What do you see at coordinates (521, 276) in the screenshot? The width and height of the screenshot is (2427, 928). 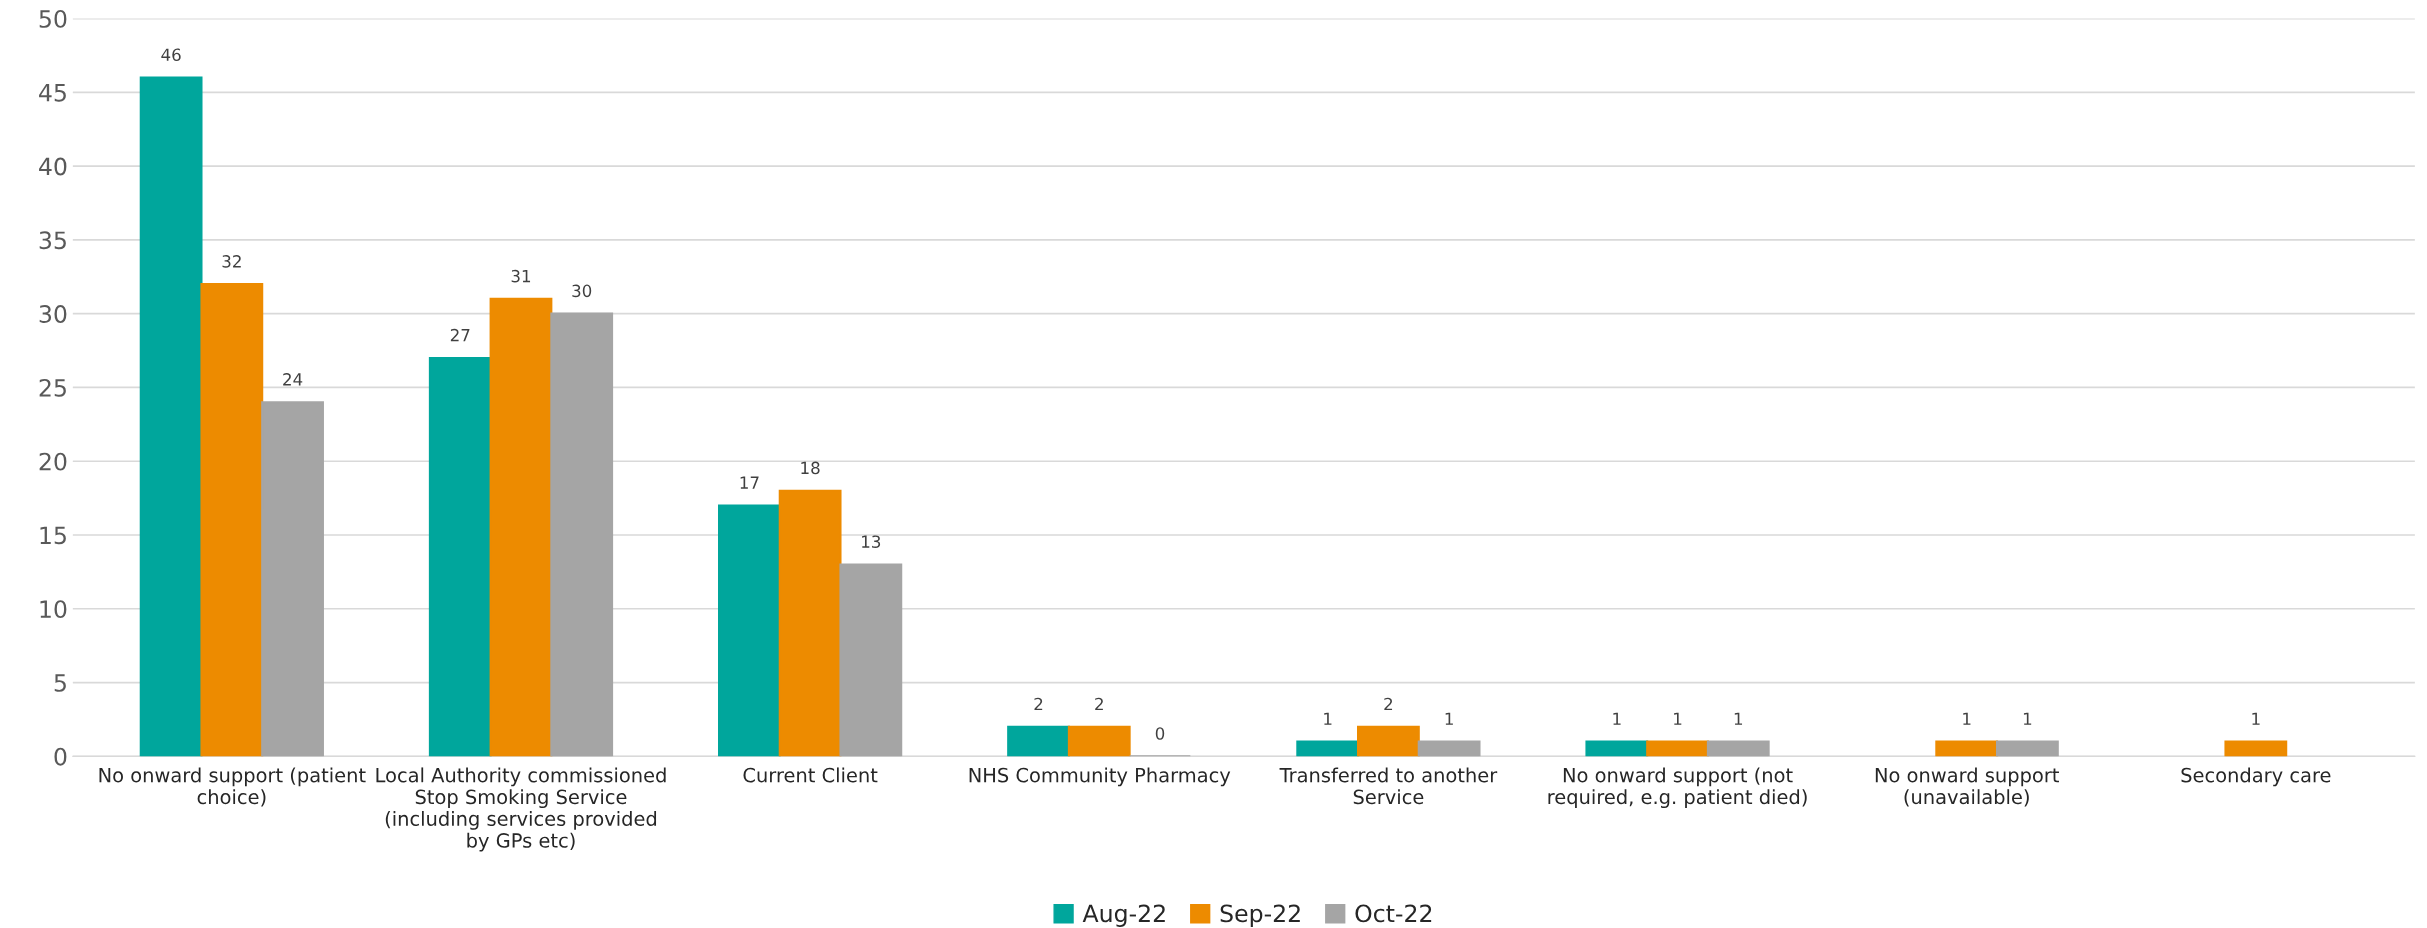 I see `data-label: 31` at bounding box center [521, 276].